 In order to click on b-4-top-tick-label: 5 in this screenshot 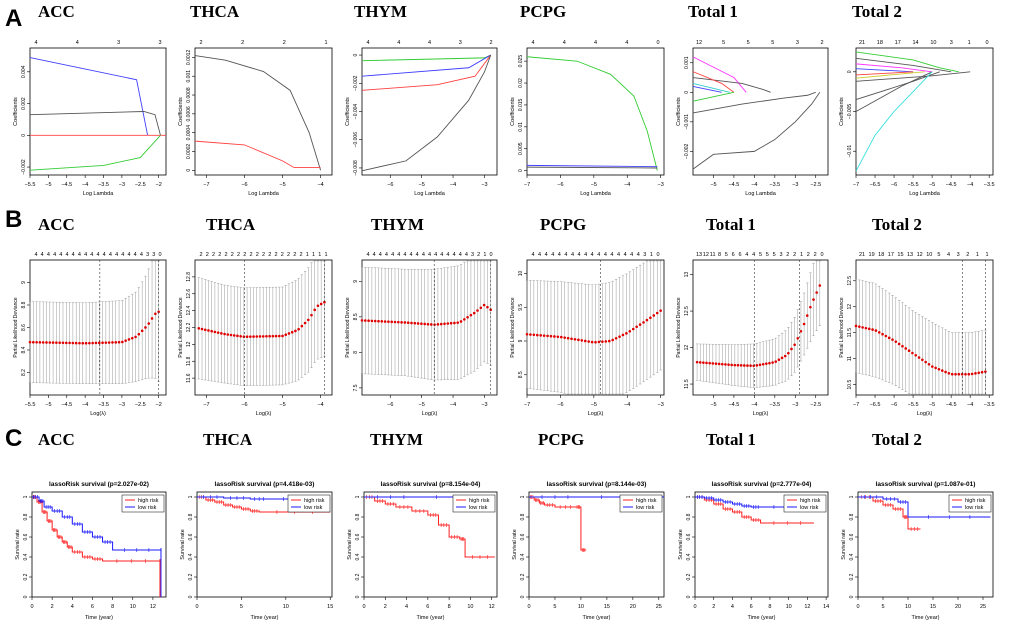, I will do `click(774, 255)`.